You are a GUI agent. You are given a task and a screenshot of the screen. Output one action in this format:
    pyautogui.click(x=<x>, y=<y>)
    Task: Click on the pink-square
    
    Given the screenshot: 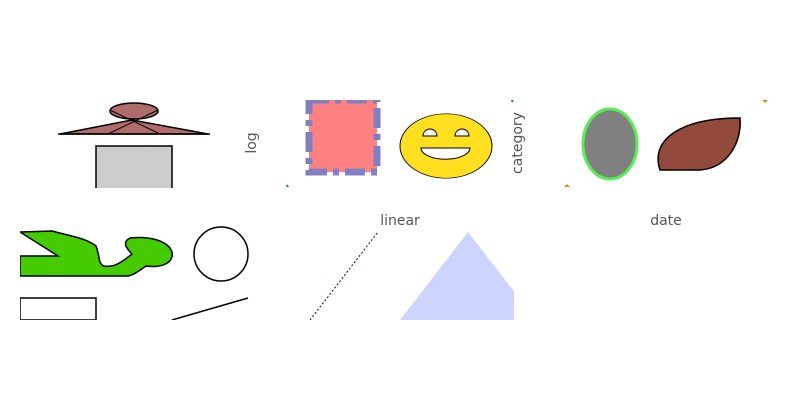 What is the action you would take?
    pyautogui.click(x=343, y=138)
    